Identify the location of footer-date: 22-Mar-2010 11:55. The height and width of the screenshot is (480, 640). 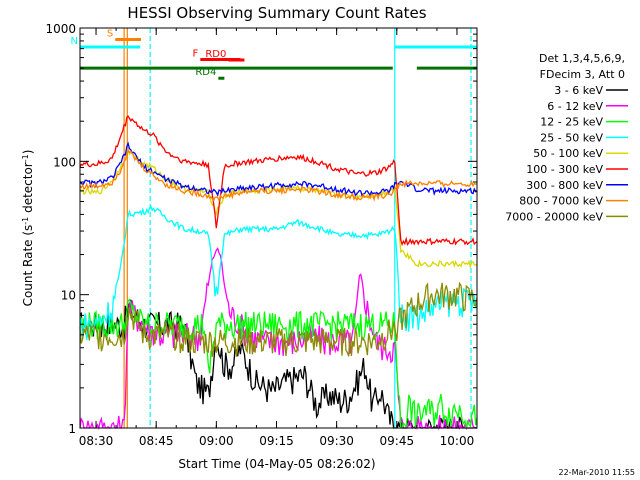
(597, 472).